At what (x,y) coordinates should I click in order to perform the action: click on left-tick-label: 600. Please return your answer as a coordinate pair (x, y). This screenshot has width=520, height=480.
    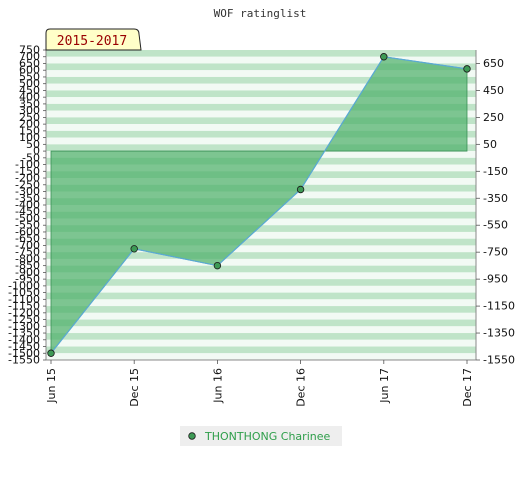
    Looking at the image, I should click on (29, 70).